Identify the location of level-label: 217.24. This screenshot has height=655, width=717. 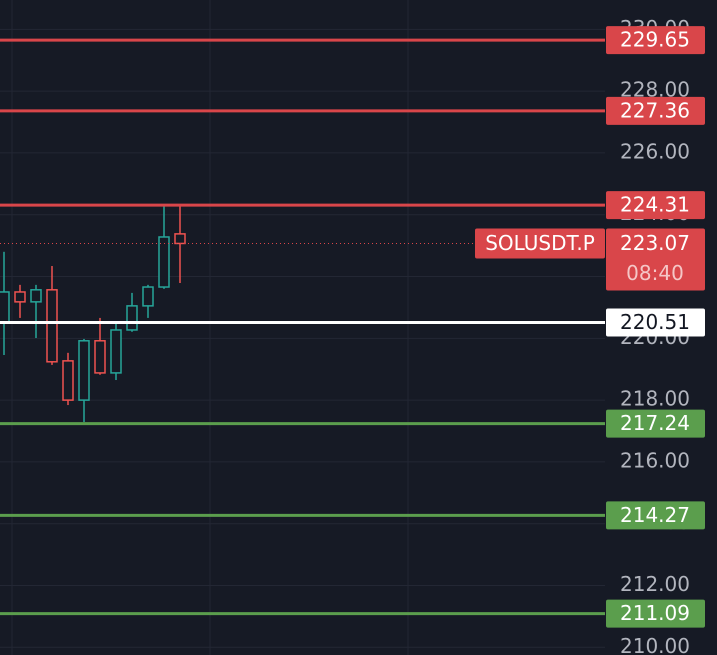
(655, 423).